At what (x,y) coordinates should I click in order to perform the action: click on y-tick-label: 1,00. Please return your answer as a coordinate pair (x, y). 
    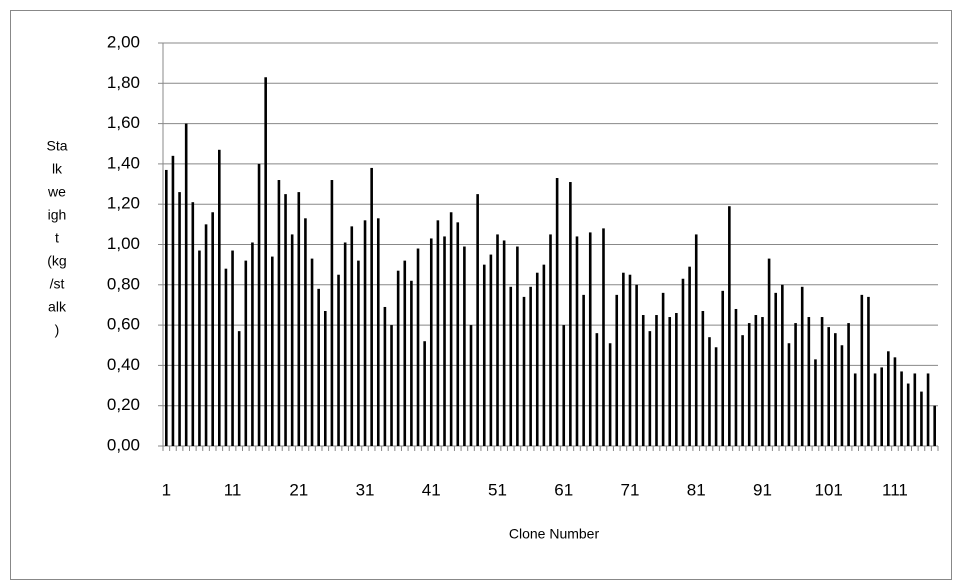
    Looking at the image, I should click on (123, 243).